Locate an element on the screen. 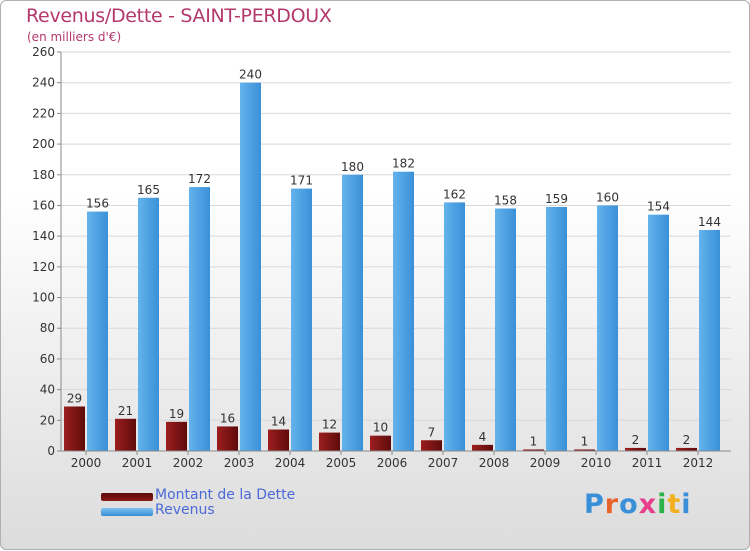 The image size is (750, 551). logo-letter: r is located at coordinates (612, 504).